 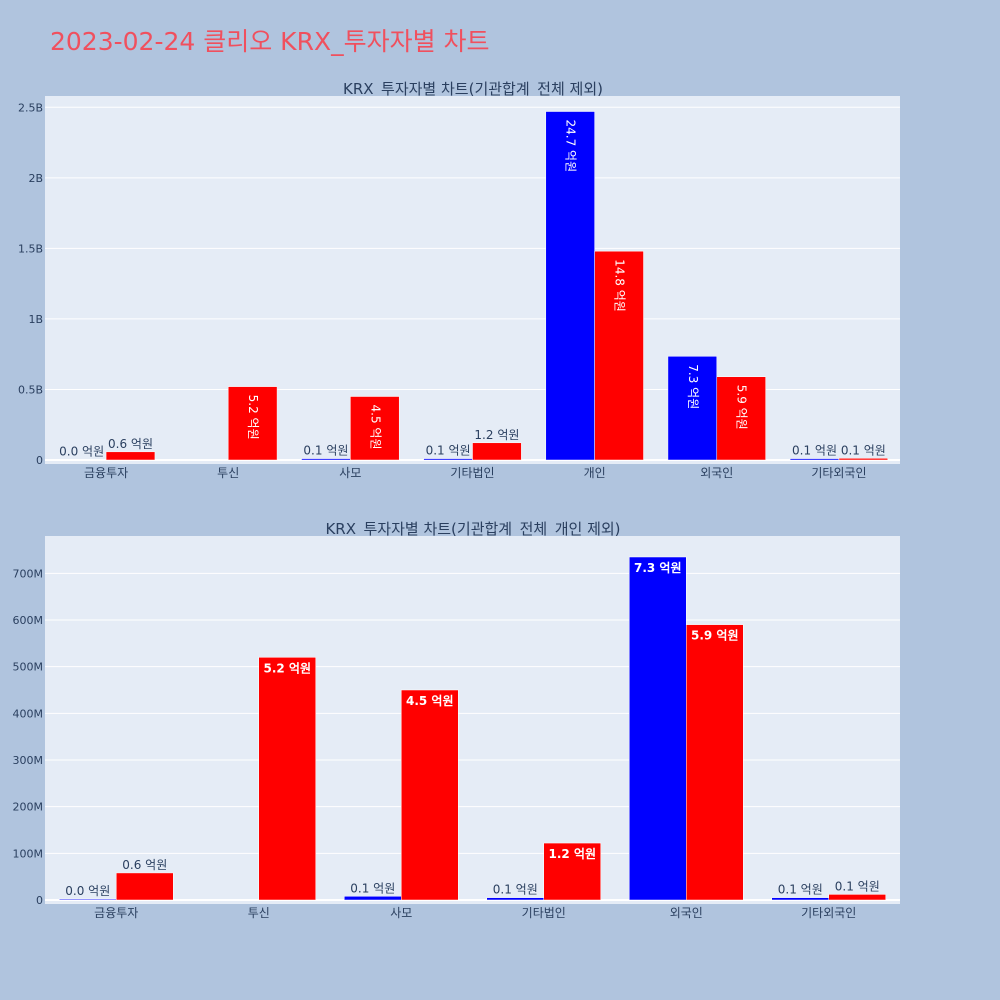 What do you see at coordinates (28, 620) in the screenshot?
I see `y-tick-label: 600M` at bounding box center [28, 620].